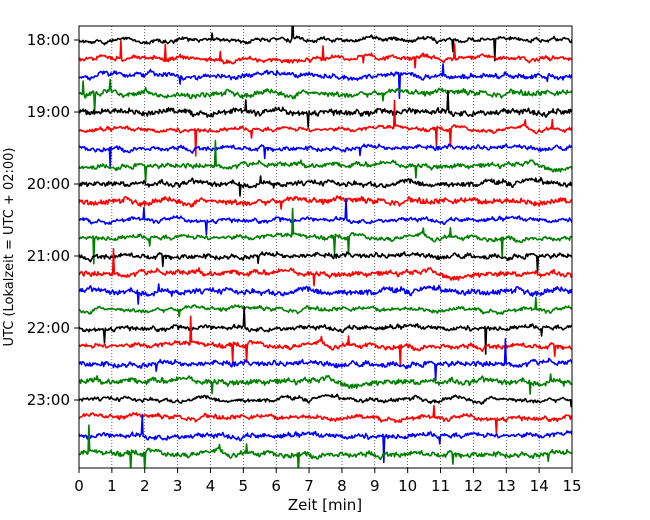 This screenshot has width=650, height=520. I want to click on y-axis-label: UTC (Lokalzeit = UTC + 02:00), so click(9, 247).